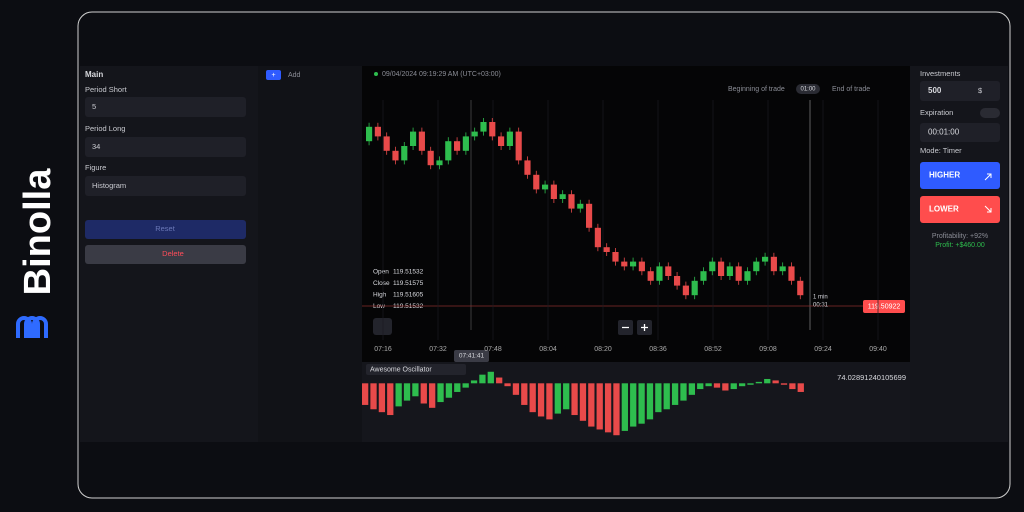 The width and height of the screenshot is (1024, 512). I want to click on time-label: 09:40, so click(878, 349).